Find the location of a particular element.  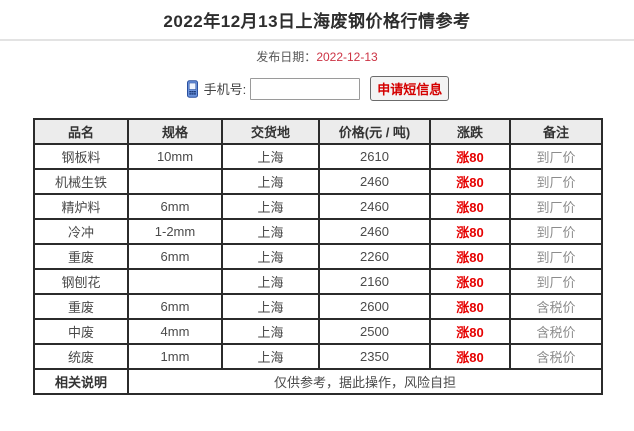

cell-spec: 1-2mm is located at coordinates (175, 231).